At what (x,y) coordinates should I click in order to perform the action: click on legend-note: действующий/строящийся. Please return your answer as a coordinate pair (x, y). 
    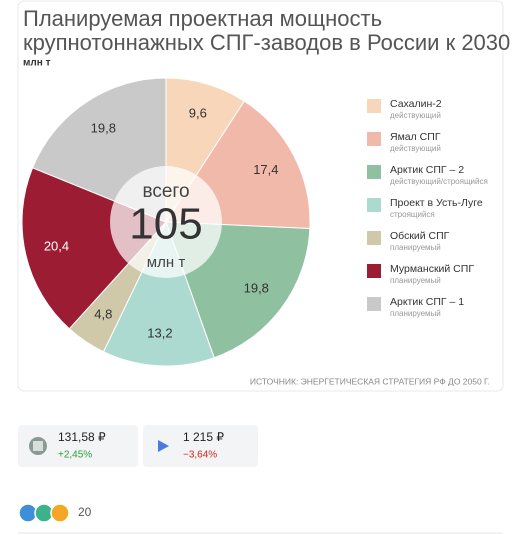
    Looking at the image, I should click on (439, 181).